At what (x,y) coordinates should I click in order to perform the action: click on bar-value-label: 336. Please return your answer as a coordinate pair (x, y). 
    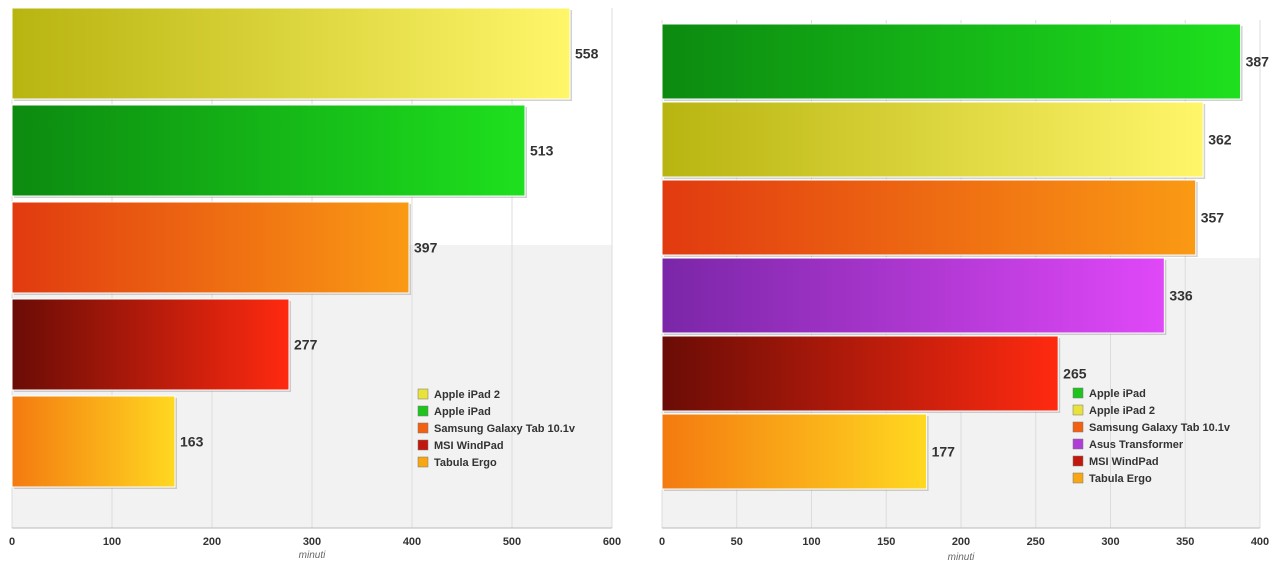
    Looking at the image, I should click on (1181, 296).